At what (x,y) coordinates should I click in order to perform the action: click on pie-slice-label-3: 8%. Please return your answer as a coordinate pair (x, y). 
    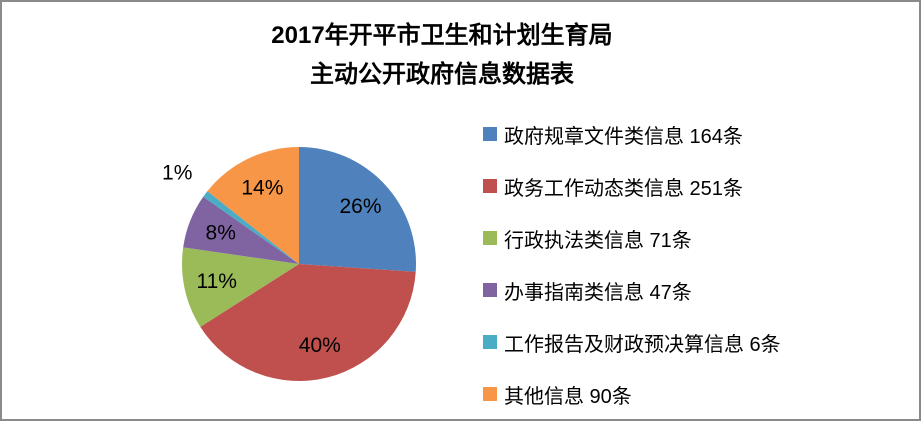
    Looking at the image, I should click on (221, 233).